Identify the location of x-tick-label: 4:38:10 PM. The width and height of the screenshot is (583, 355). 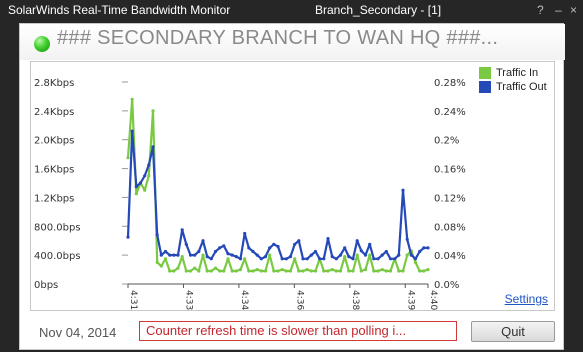
(355, 300).